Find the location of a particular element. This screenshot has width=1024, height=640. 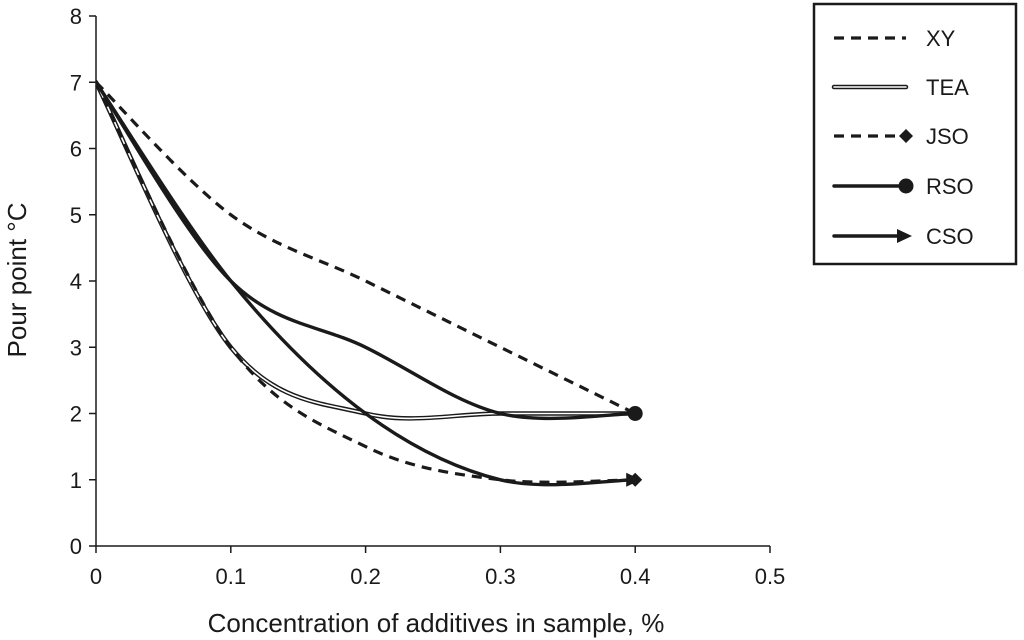

legend-marker-rso is located at coordinates (906, 186).